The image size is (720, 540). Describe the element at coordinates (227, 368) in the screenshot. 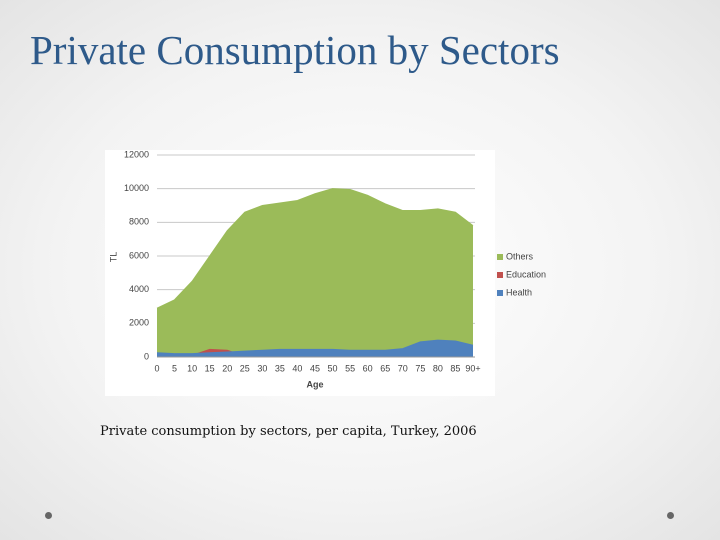

I see `x-tick-label: 20` at that location.